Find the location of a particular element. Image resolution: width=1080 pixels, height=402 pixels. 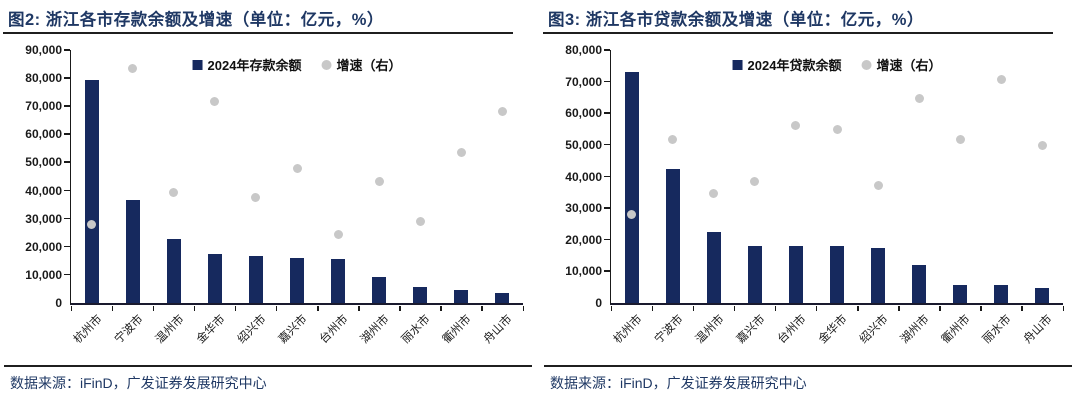

legend-item: 2024年贷款余额 is located at coordinates (787, 64).